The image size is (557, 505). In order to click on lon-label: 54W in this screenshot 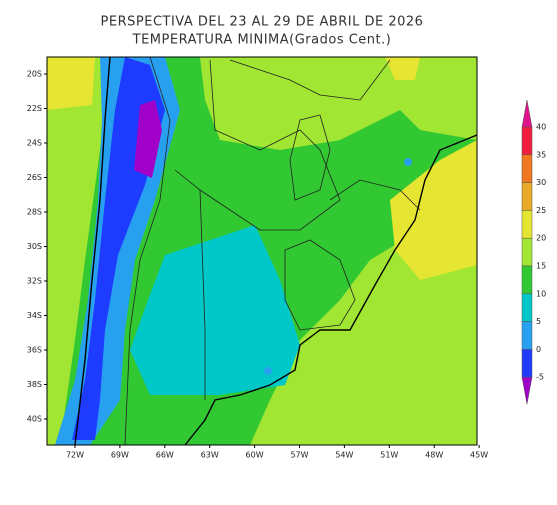, I will do `click(344, 455)`.